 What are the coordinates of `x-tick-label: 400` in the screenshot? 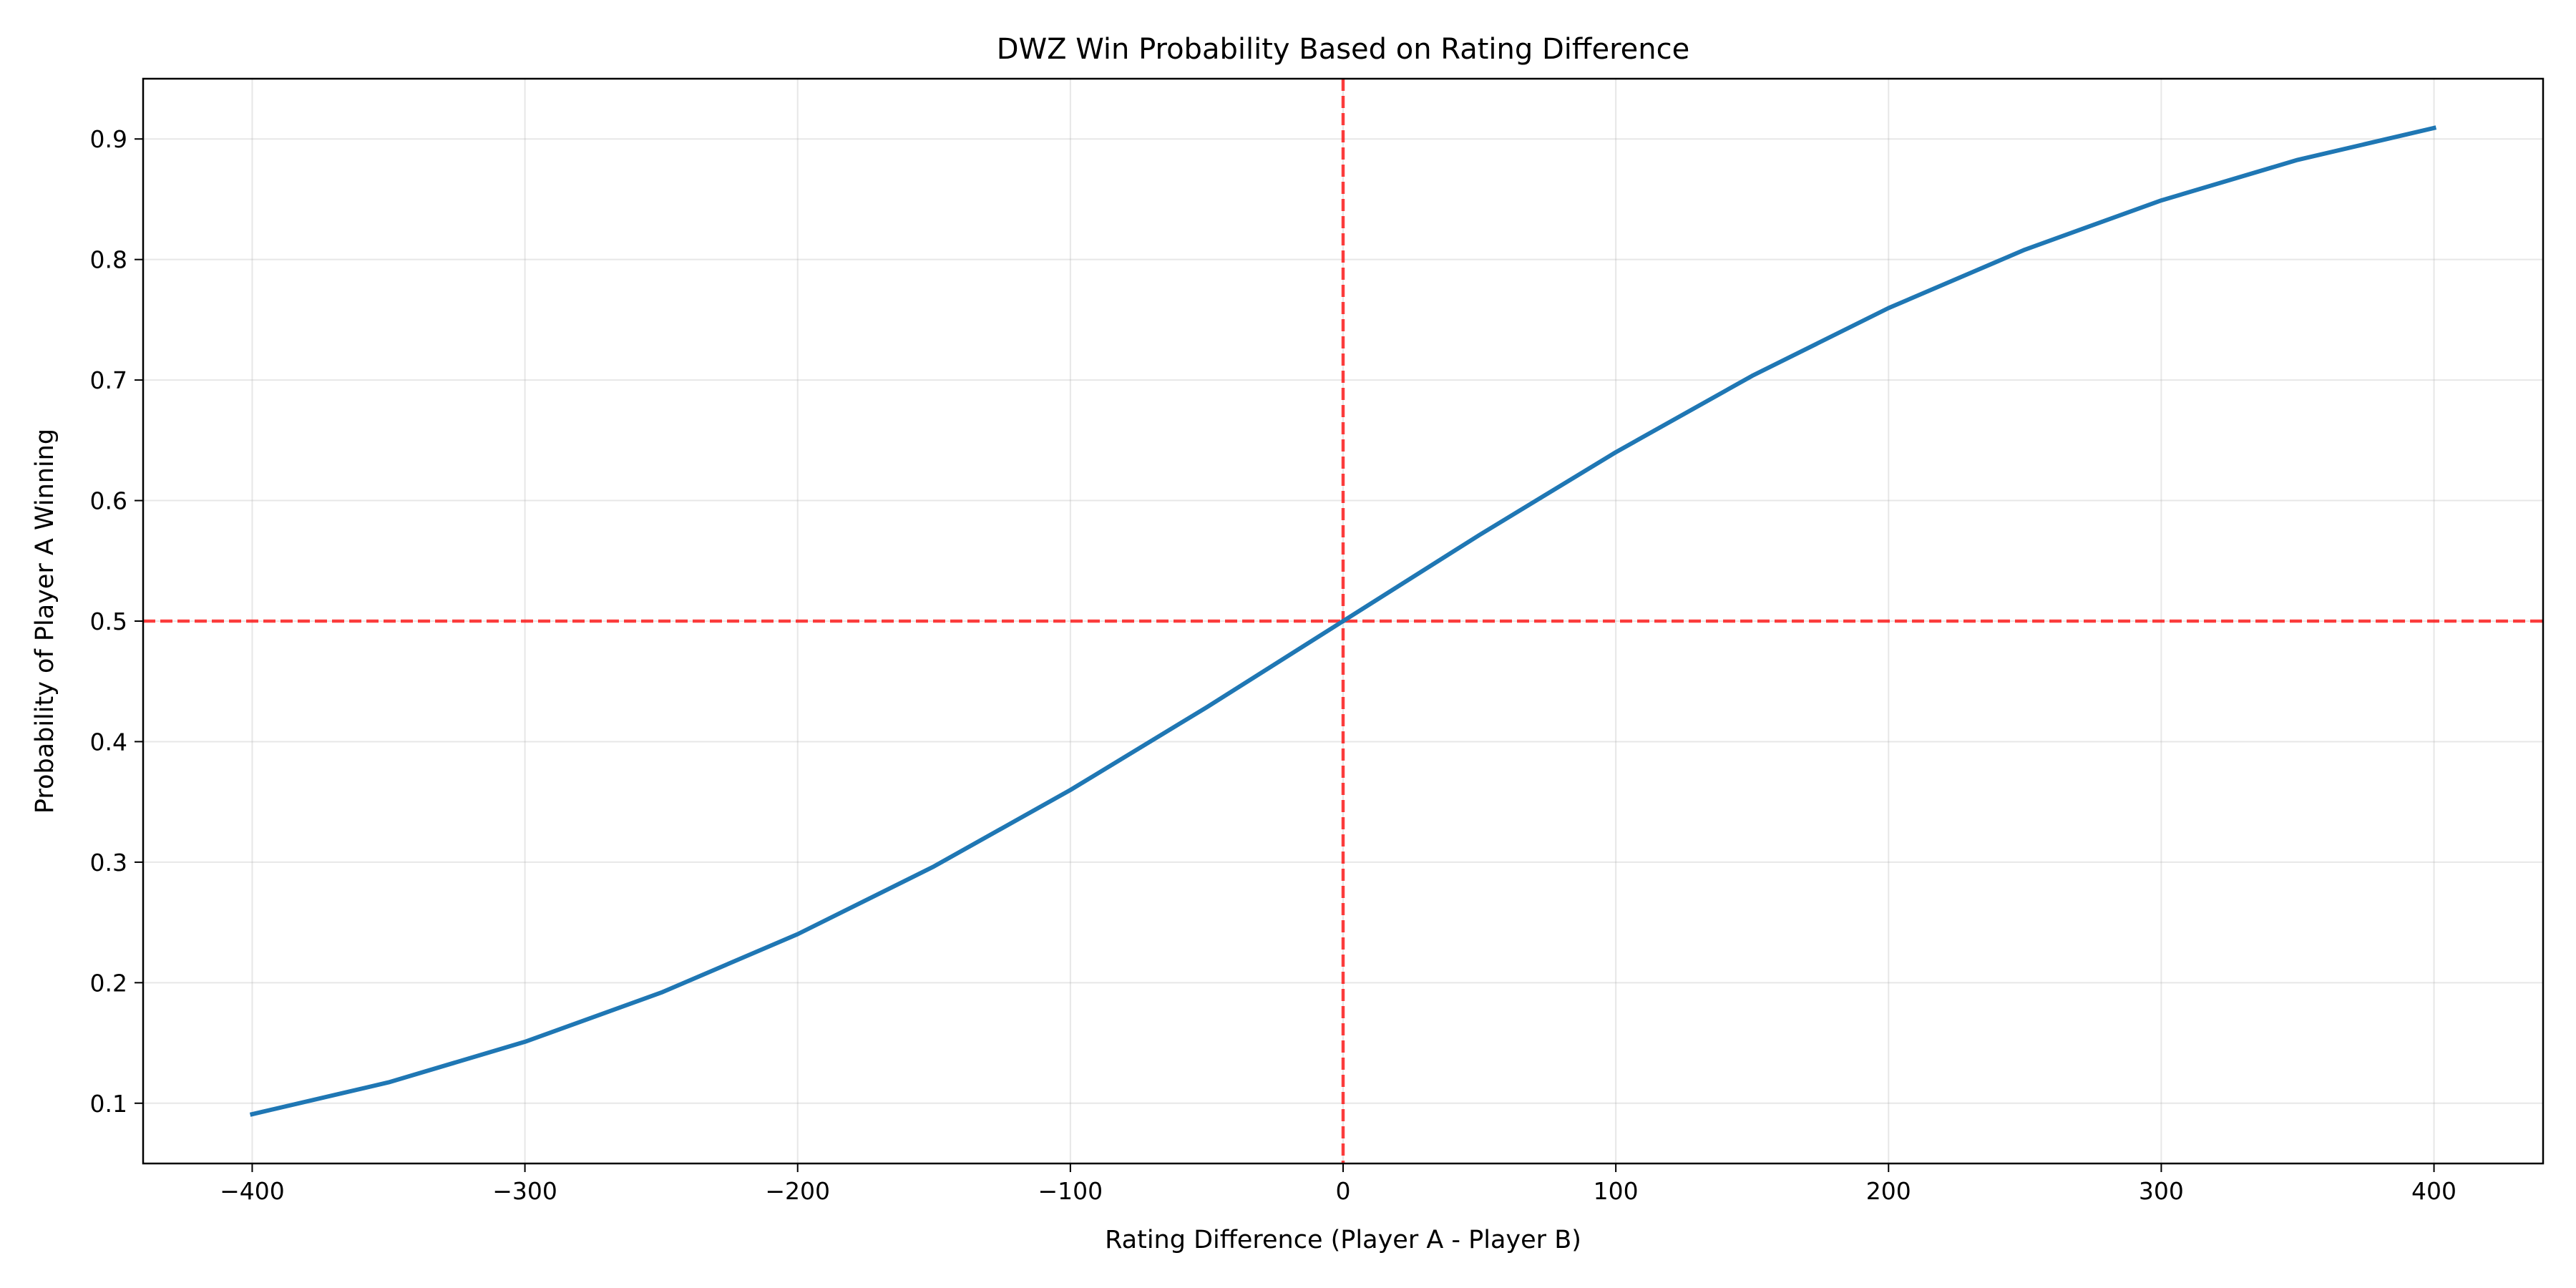 It's located at (2434, 1191).